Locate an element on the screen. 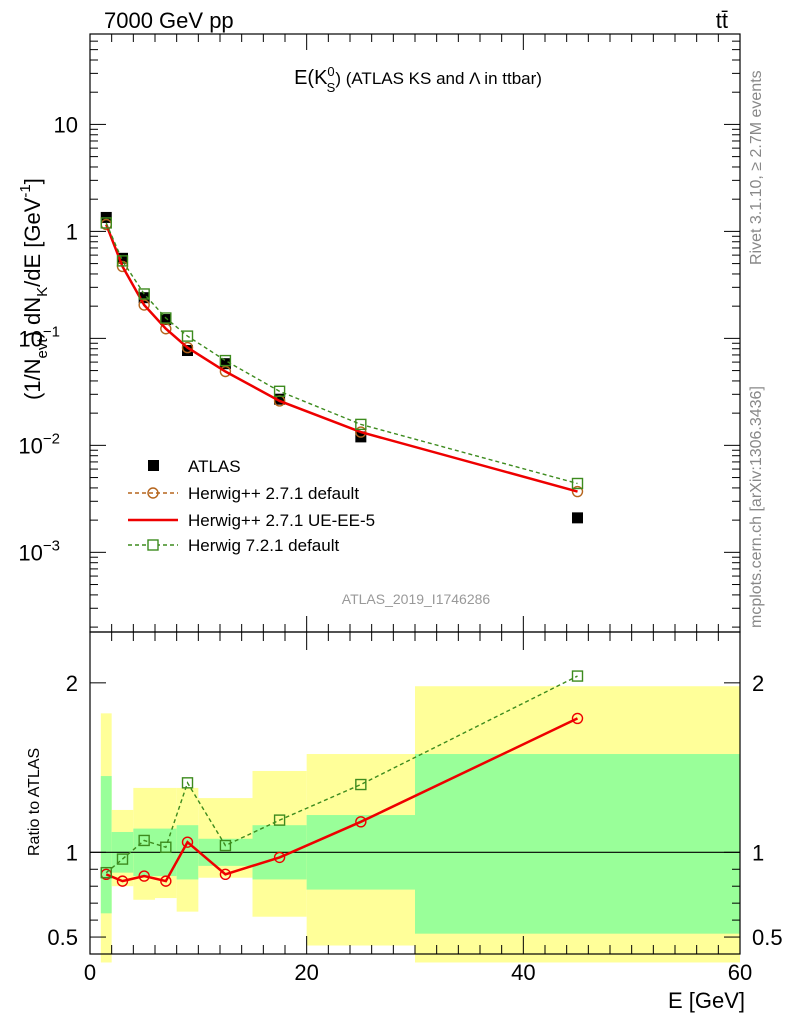 This screenshot has height=1024, width=786. main-y-tick-label: 10⁻³ is located at coordinates (39, 551).